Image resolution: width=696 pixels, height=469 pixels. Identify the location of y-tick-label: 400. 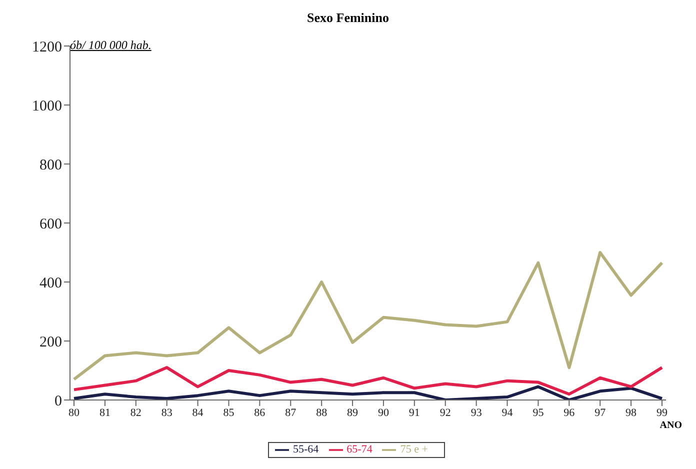
(51, 283).